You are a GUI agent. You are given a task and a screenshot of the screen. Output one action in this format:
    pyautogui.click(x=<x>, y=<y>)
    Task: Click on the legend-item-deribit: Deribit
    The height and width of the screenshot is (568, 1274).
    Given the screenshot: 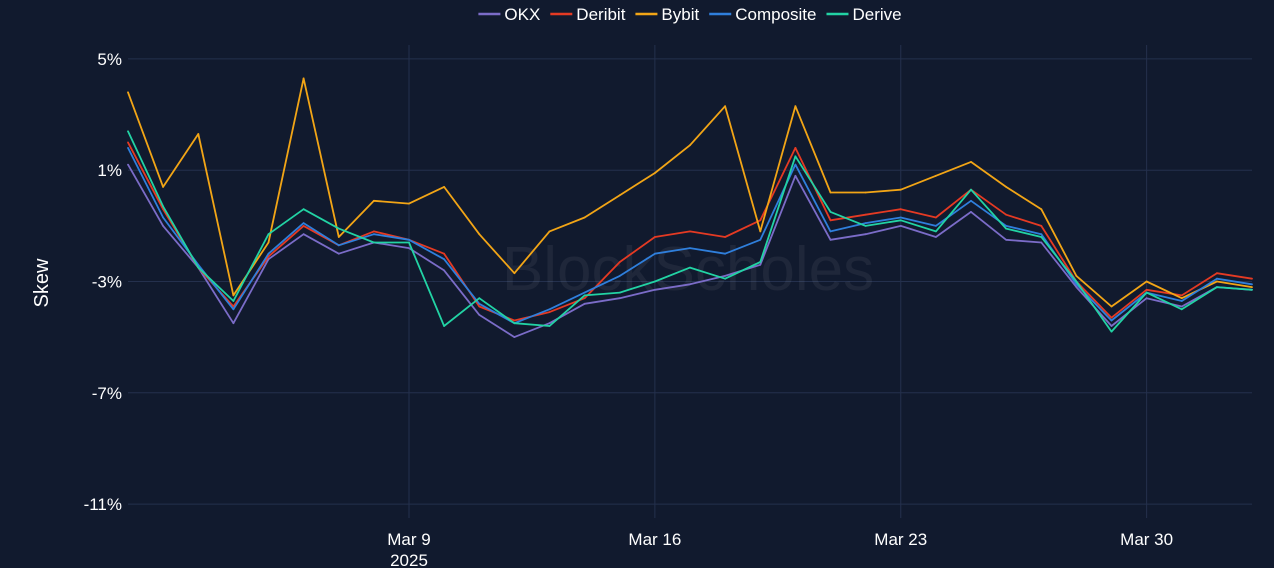 What is the action you would take?
    pyautogui.click(x=588, y=14)
    